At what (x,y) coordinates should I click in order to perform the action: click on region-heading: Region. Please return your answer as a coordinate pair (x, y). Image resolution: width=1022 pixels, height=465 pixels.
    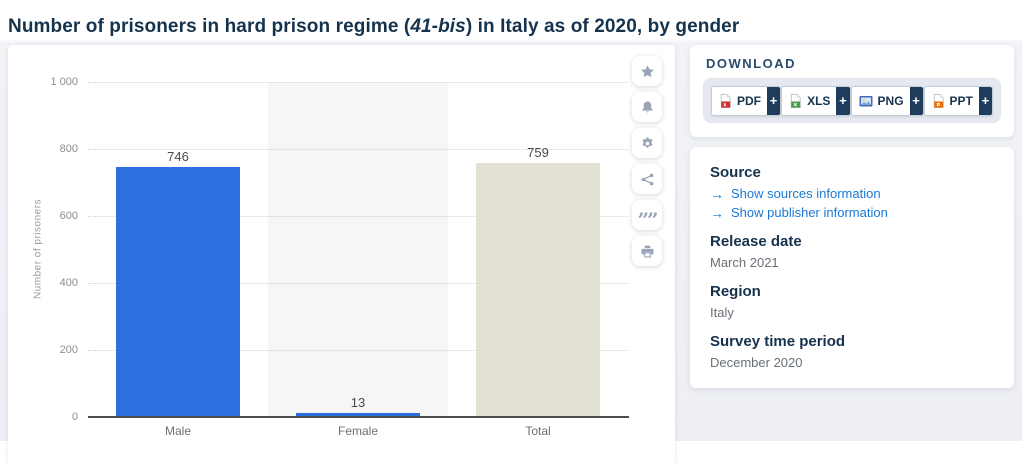
    Looking at the image, I should click on (735, 291).